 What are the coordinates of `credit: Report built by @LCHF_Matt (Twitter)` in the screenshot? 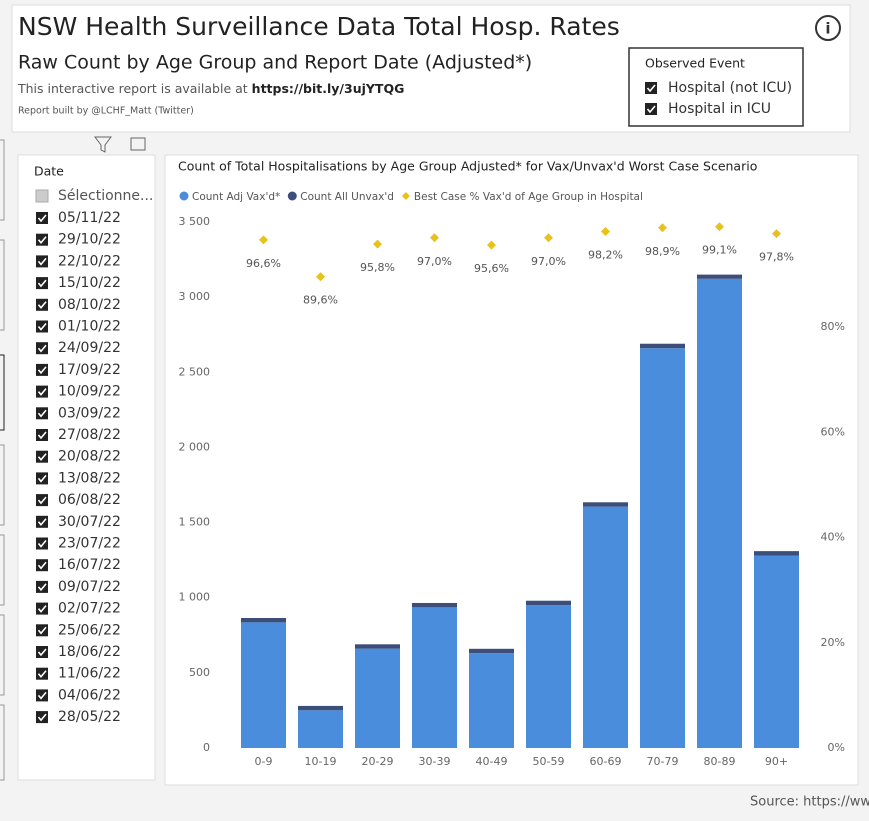 It's located at (106, 111).